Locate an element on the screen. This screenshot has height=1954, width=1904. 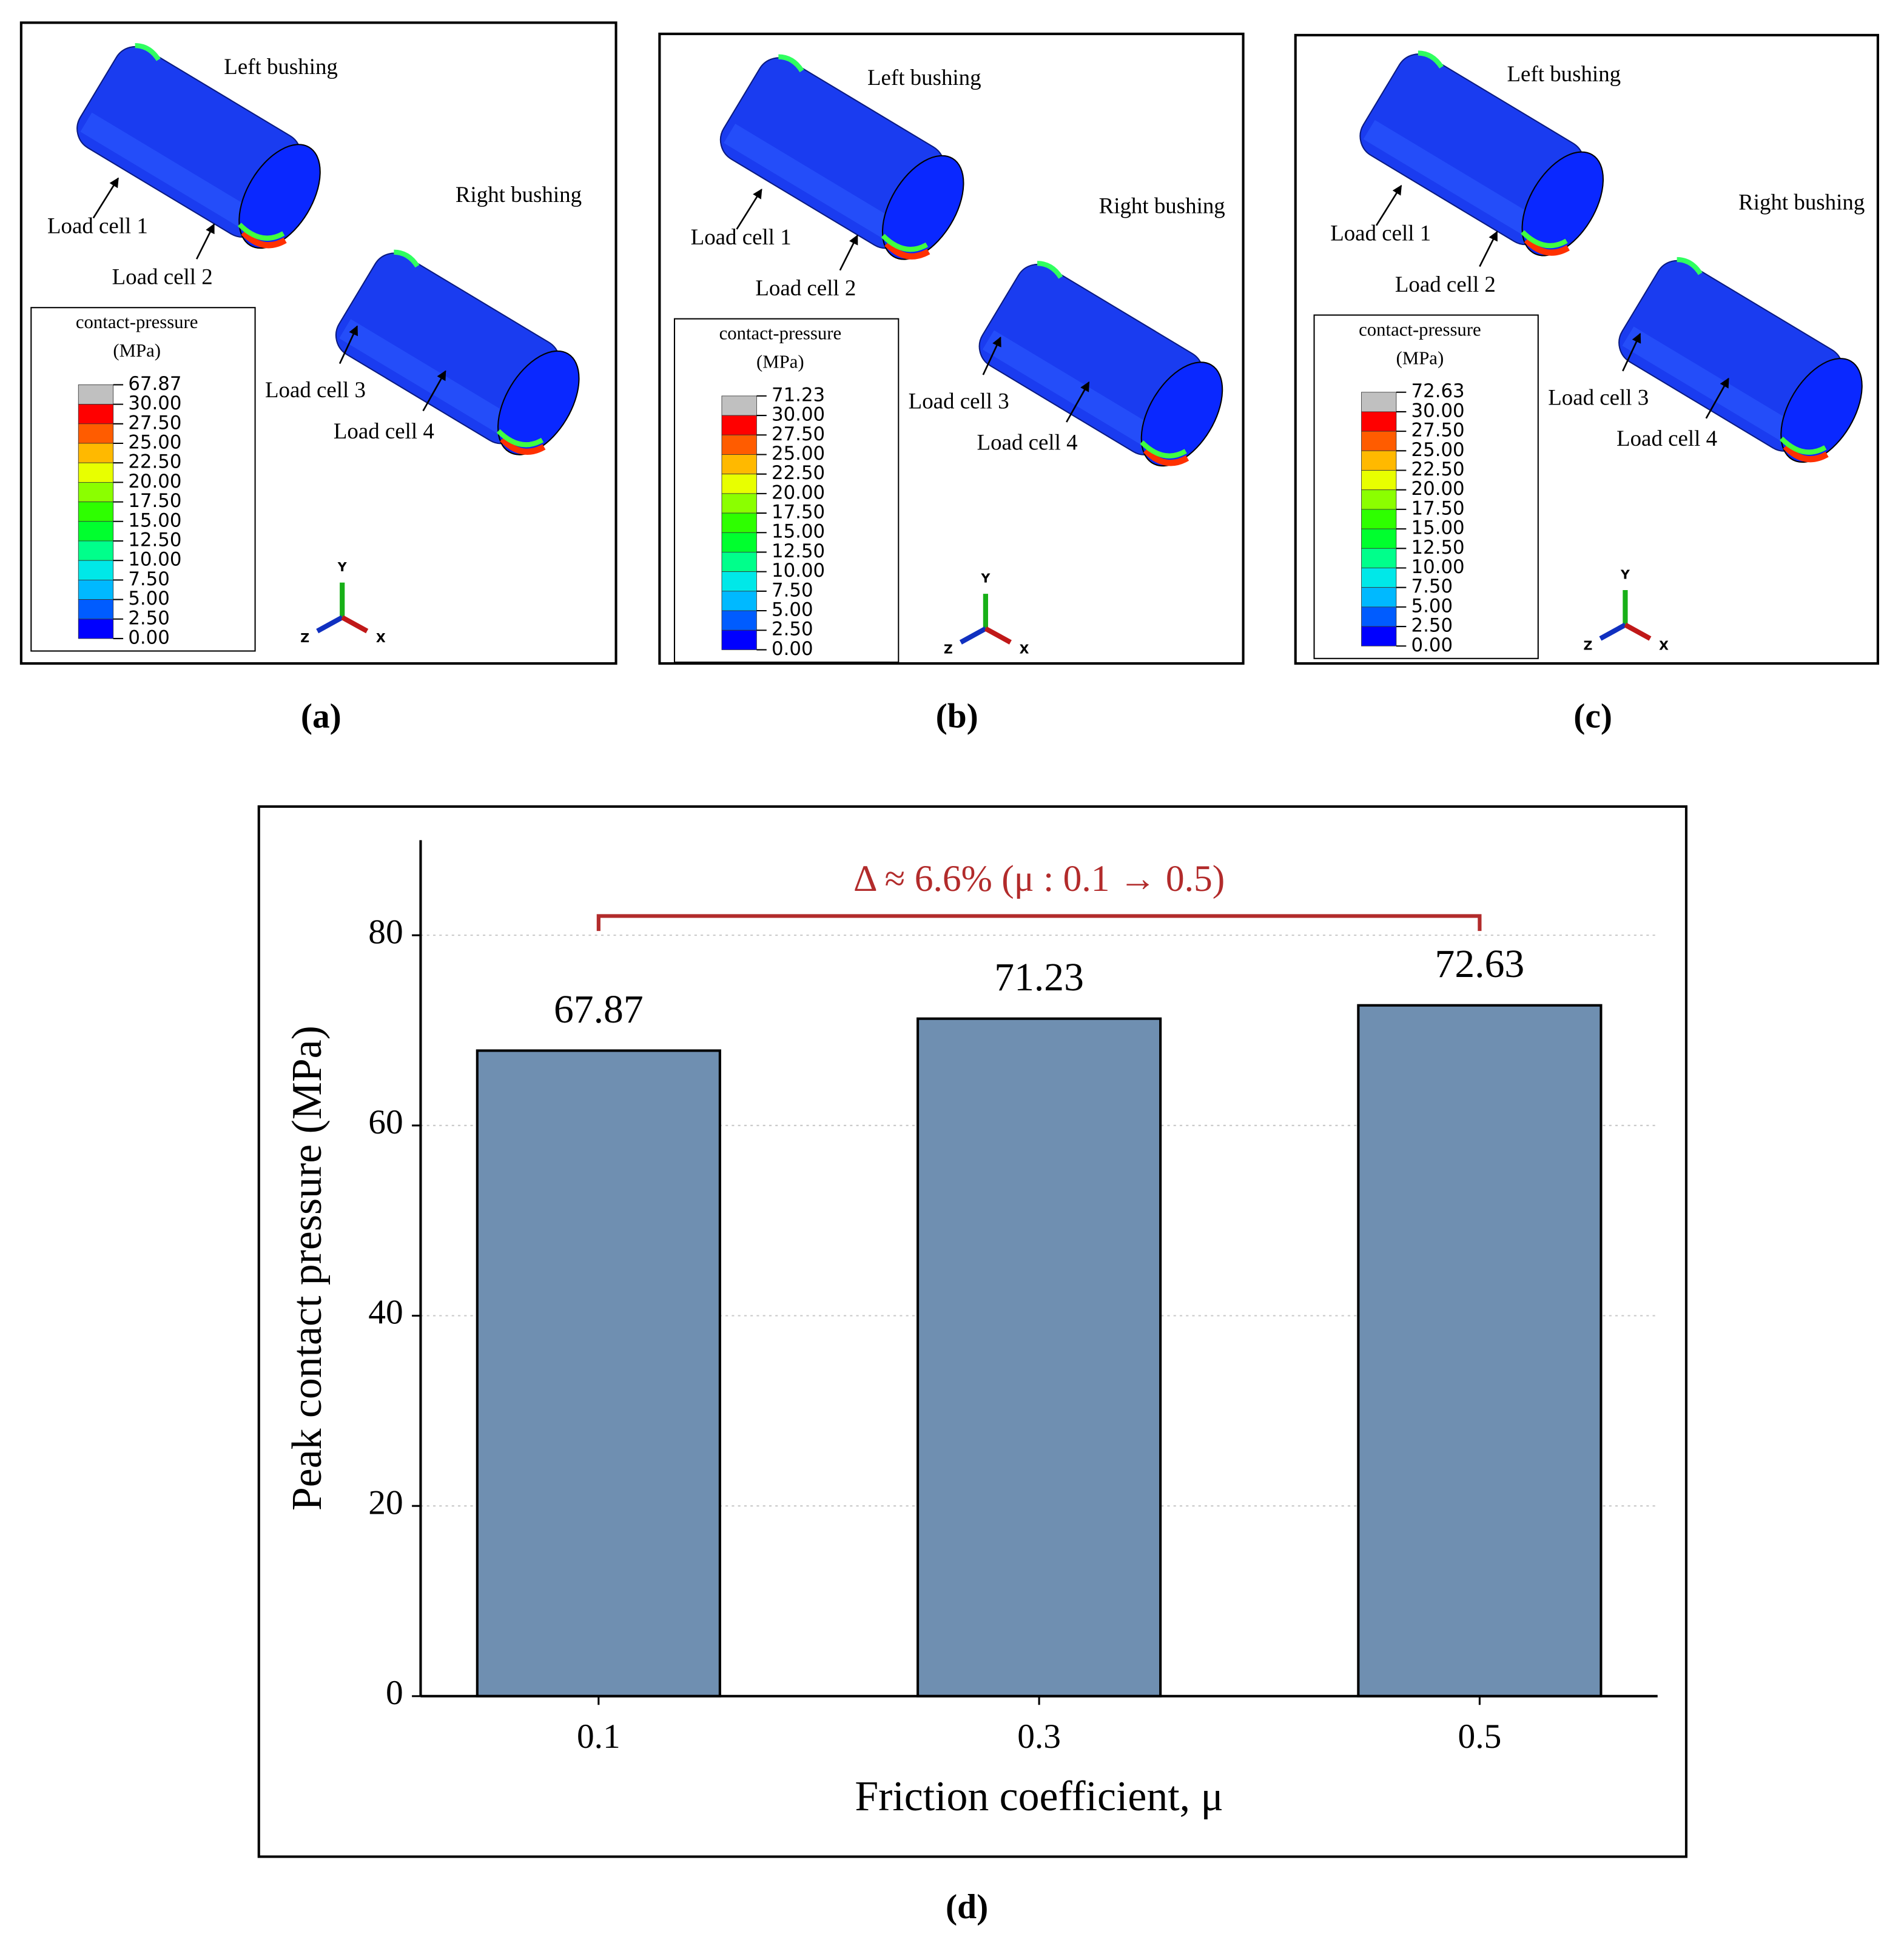
y-tick-label: 80 is located at coordinates (385, 932).